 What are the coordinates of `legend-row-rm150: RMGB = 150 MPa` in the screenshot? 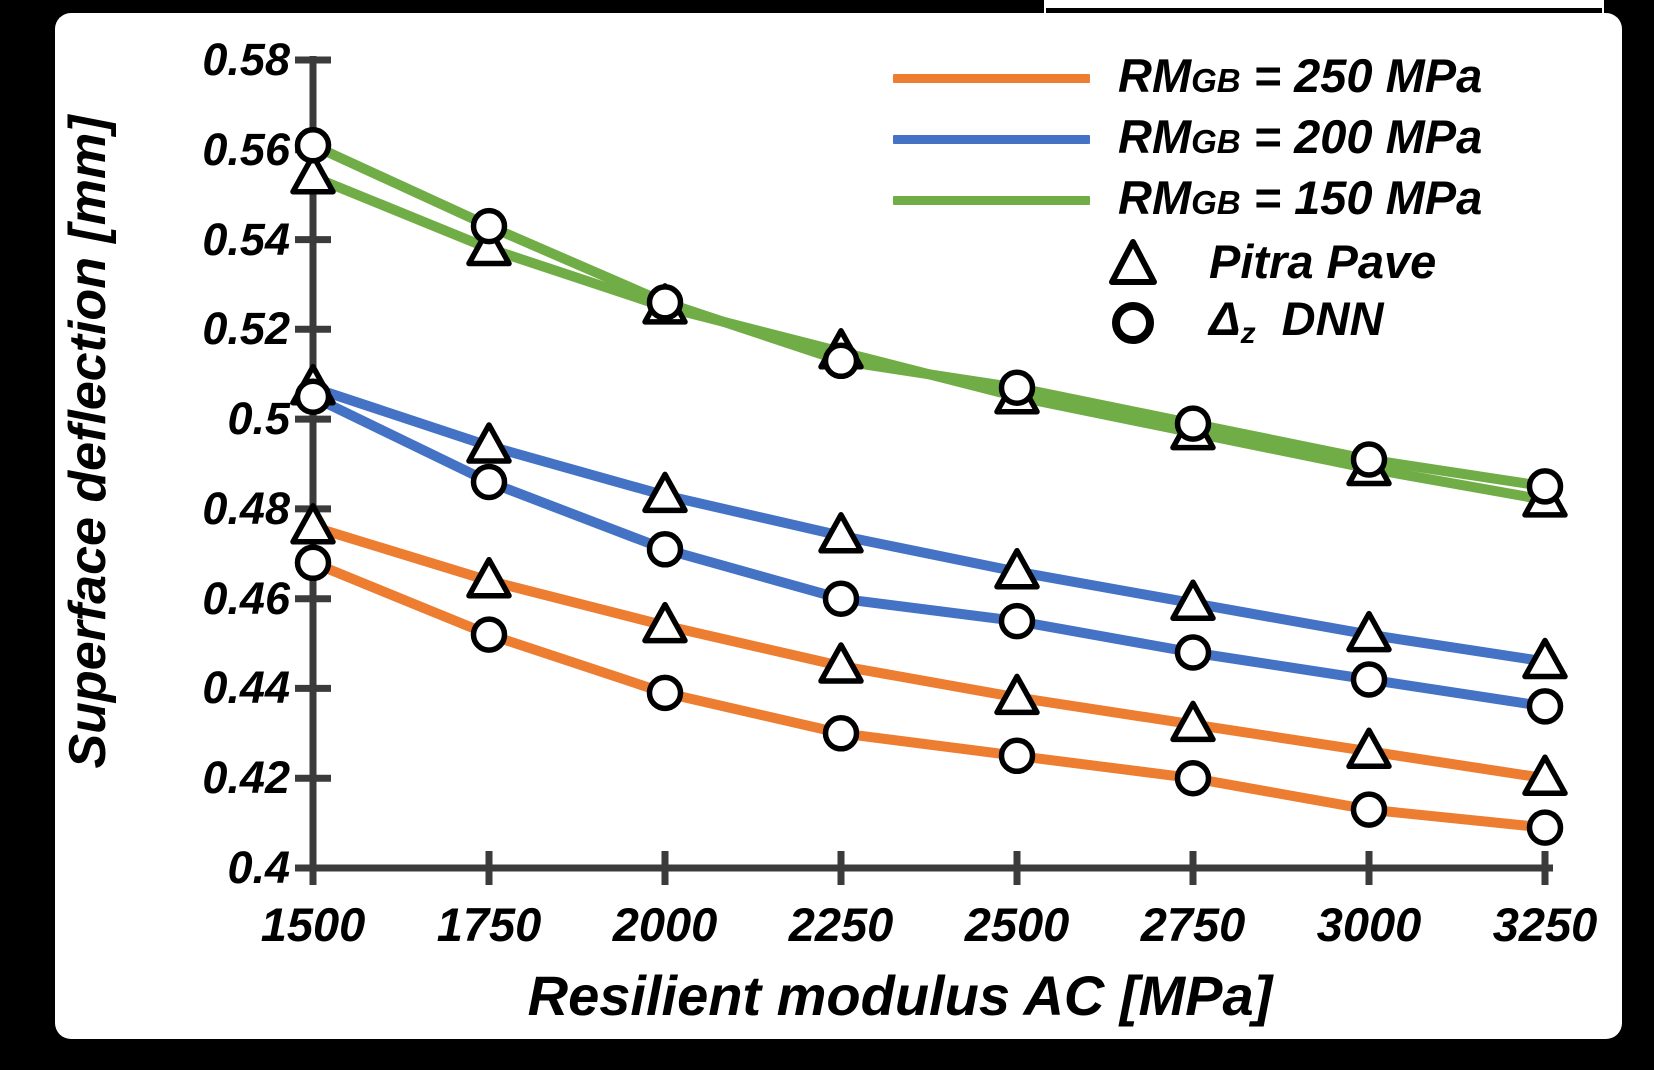 It's located at (1187, 200).